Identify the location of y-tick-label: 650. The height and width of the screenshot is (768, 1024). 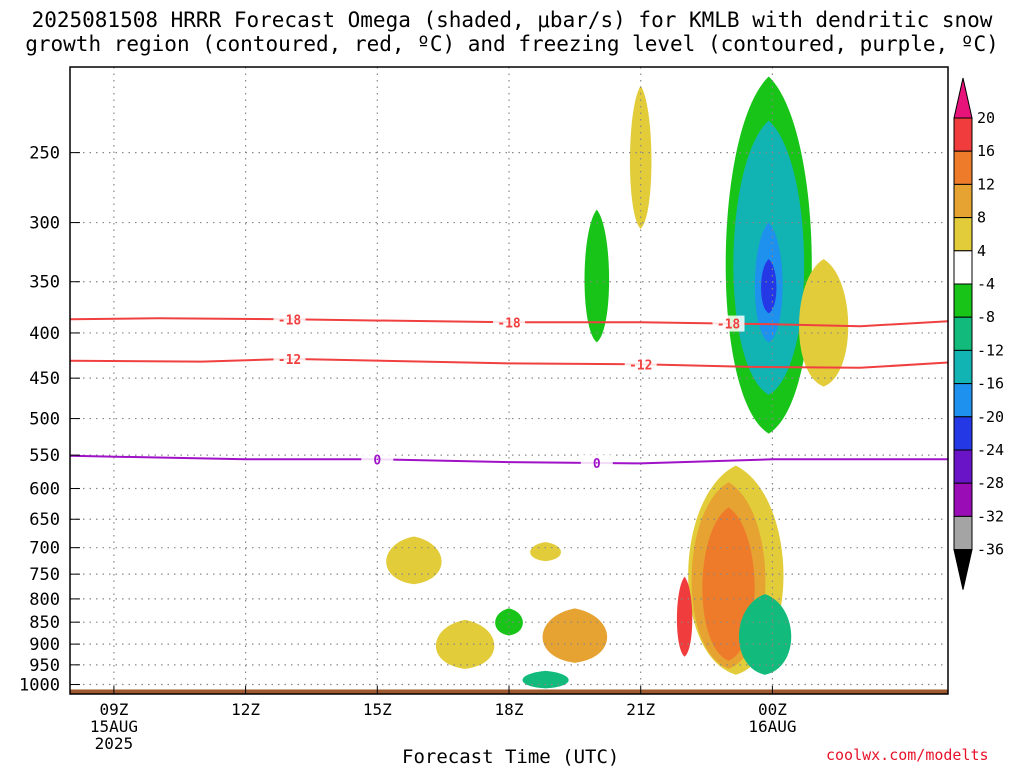
(44, 520).